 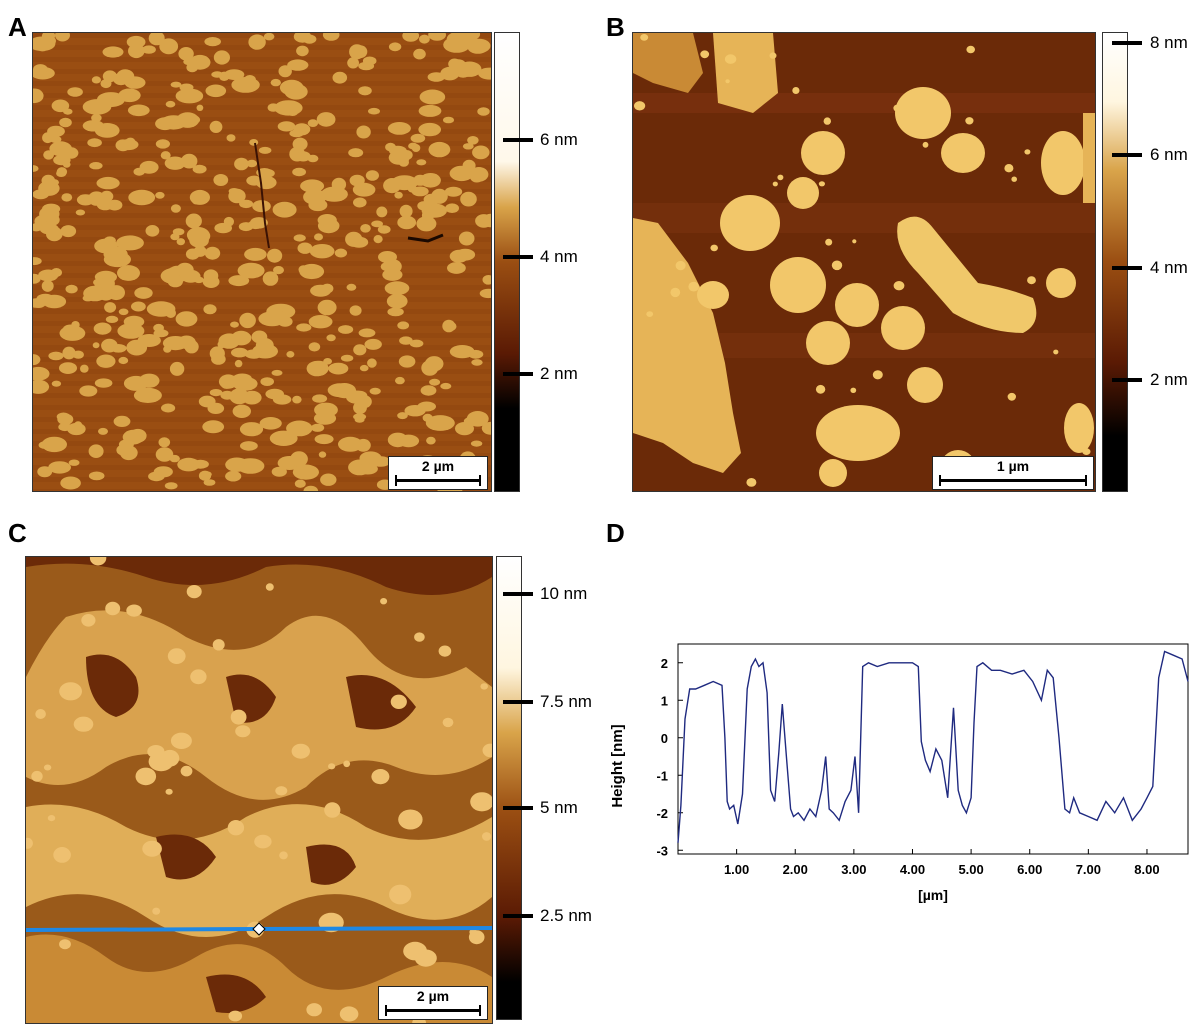 What do you see at coordinates (912, 869) in the screenshot?
I see `x-tick-label: 4.00` at bounding box center [912, 869].